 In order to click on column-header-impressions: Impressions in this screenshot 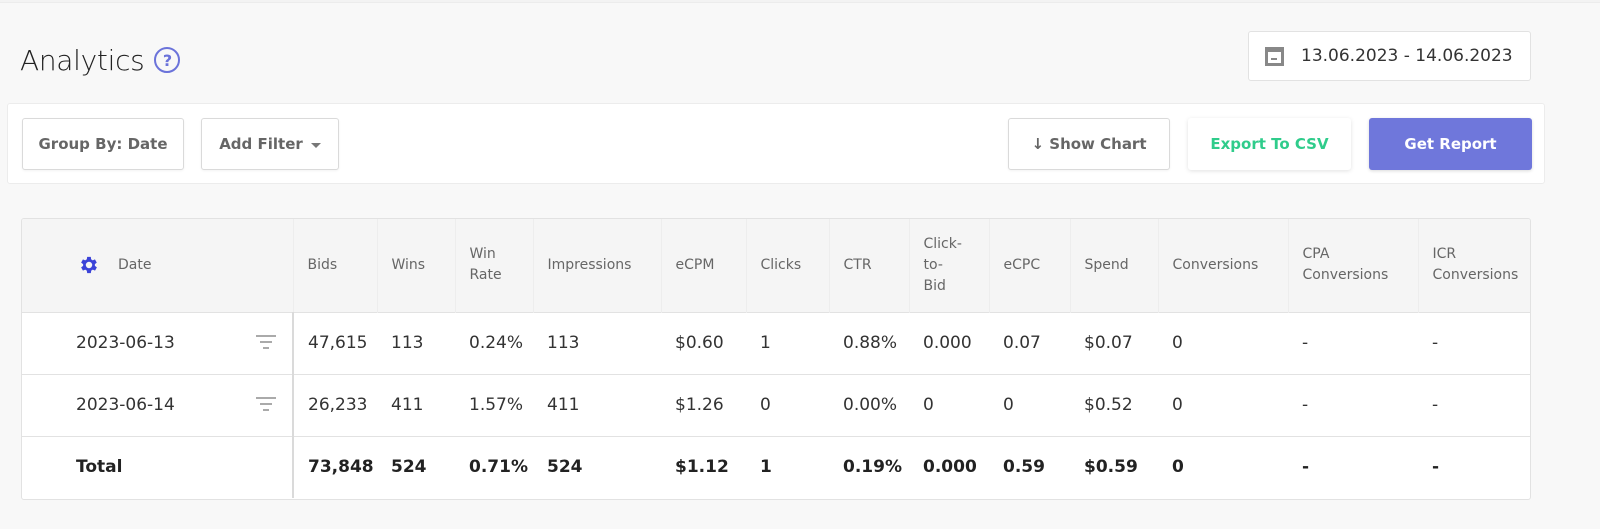, I will do `click(597, 265)`.